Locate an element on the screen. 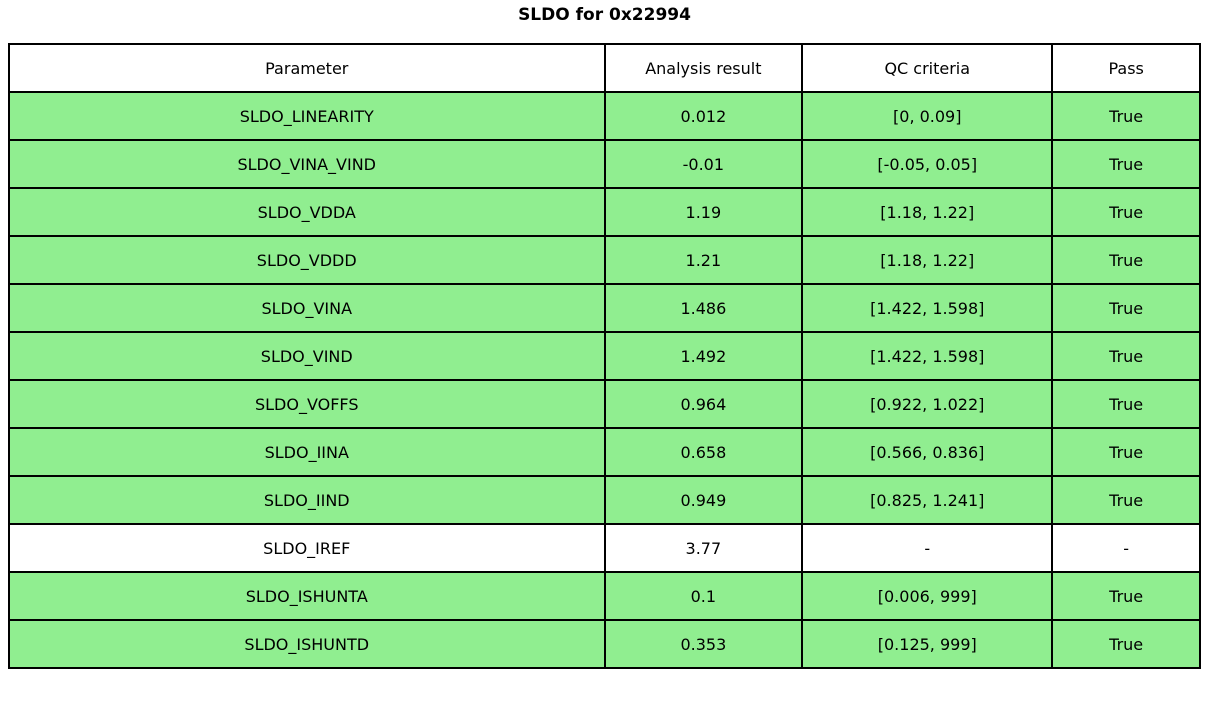 The image size is (1210, 705). cell-qc-criteria: [0.825, 1.241] is located at coordinates (927, 500).